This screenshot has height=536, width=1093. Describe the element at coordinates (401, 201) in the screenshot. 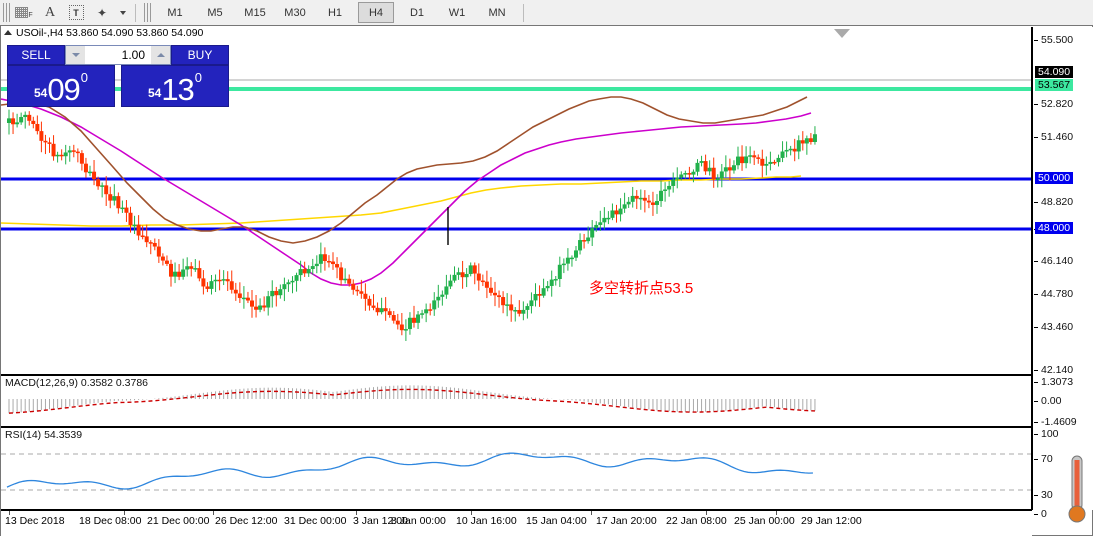

I see `ma-slow-line` at that location.